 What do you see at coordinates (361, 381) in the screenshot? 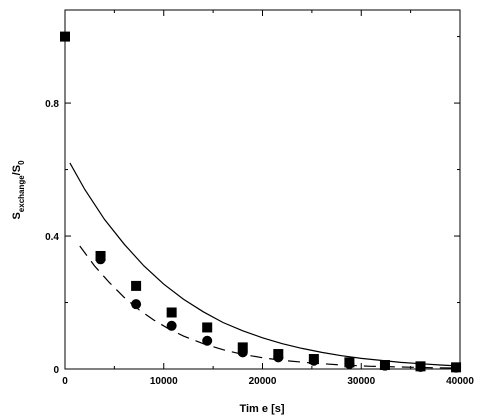
I see `x-tick-label: 30000` at bounding box center [361, 381].